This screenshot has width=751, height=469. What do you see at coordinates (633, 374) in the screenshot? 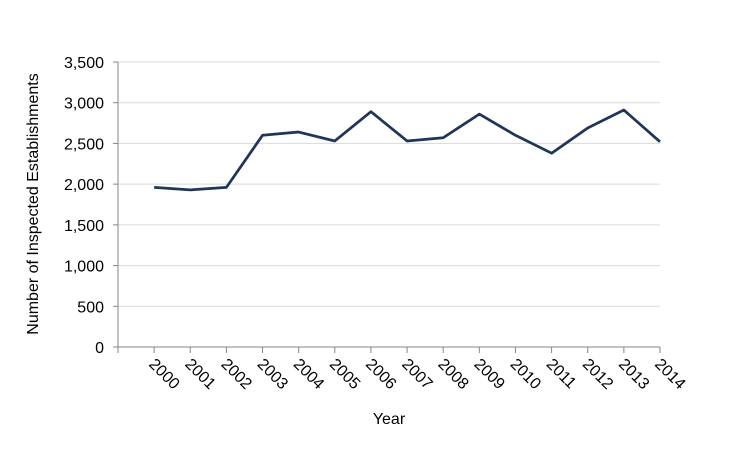
I see `x-tick-label: 2013` at bounding box center [633, 374].